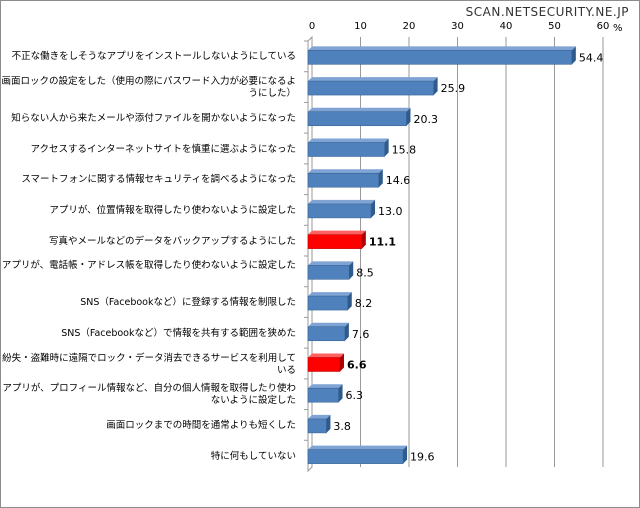 This screenshot has height=508, width=640. What do you see at coordinates (398, 180) in the screenshot?
I see `data-label: 14.6` at bounding box center [398, 180].